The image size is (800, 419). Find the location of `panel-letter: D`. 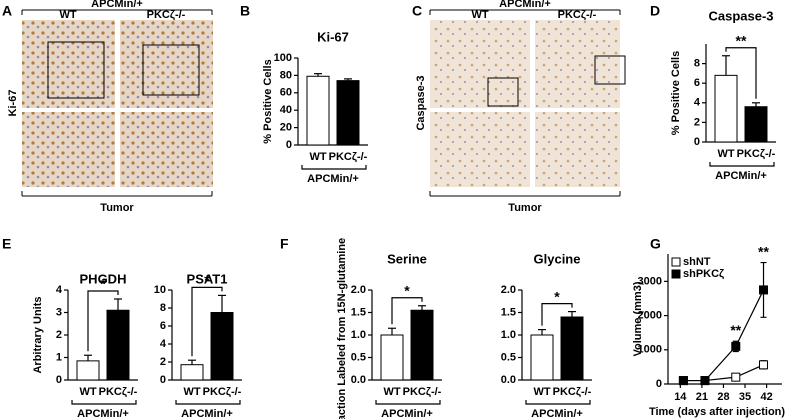

panel-letter: D is located at coordinates (655, 11).